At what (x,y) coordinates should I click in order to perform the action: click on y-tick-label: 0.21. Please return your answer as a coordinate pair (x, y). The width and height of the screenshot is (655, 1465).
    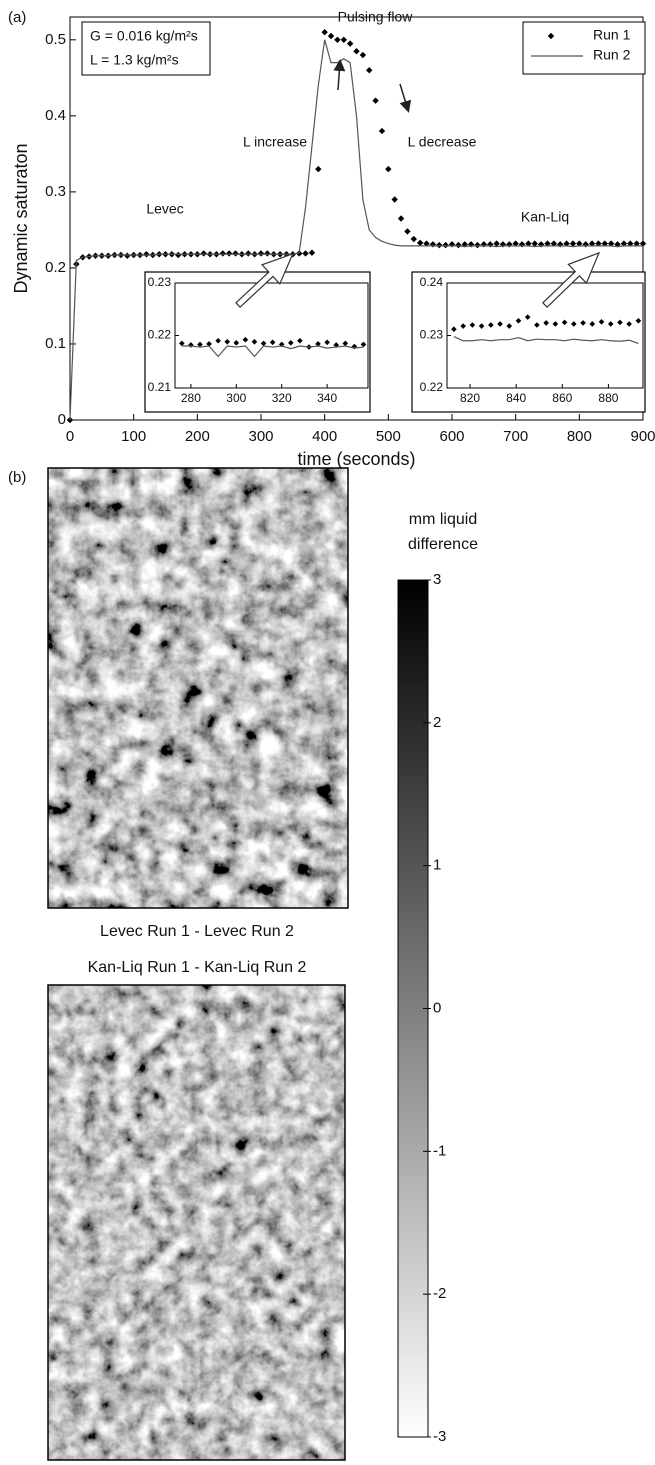
    Looking at the image, I should click on (160, 387).